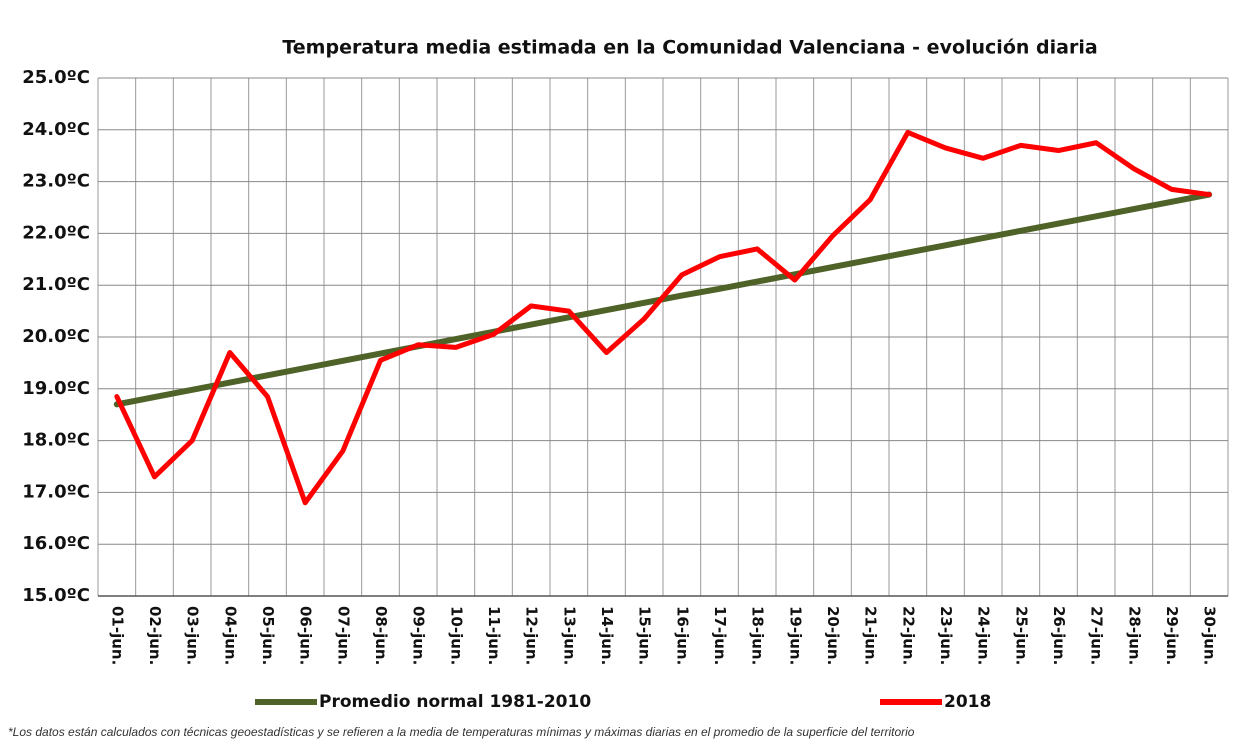 The width and height of the screenshot is (1236, 747). I want to click on x-tick-label: 23-jun., so click(946, 635).